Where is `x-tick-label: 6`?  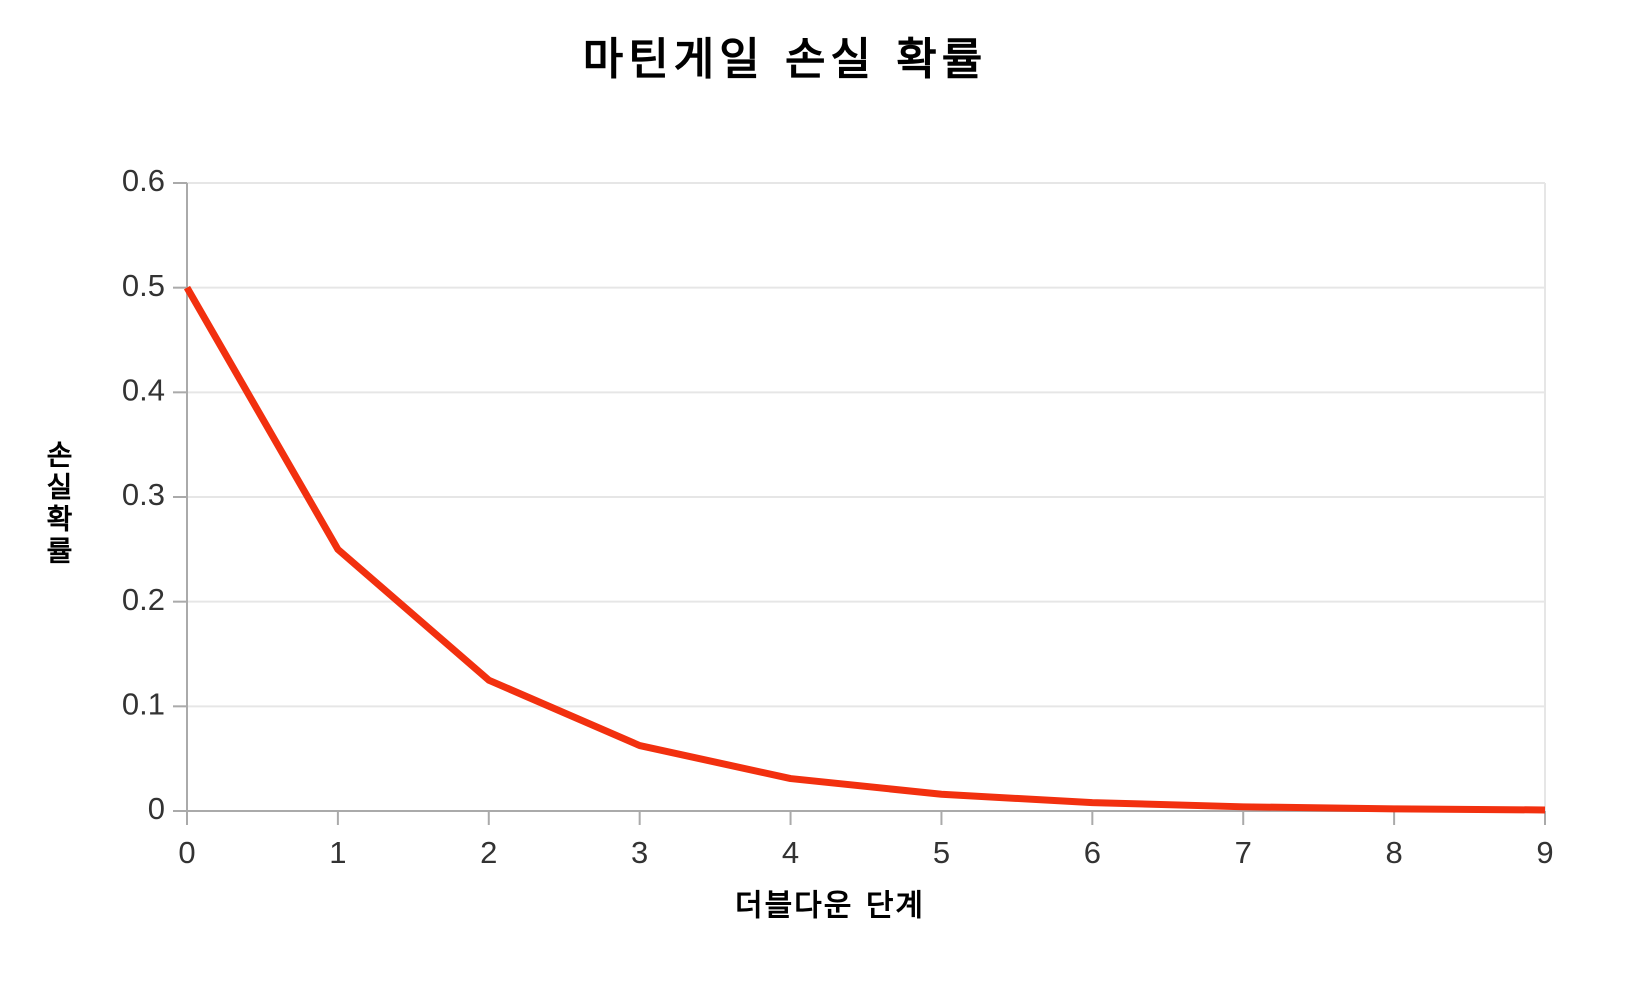 x-tick-label: 6 is located at coordinates (1092, 852).